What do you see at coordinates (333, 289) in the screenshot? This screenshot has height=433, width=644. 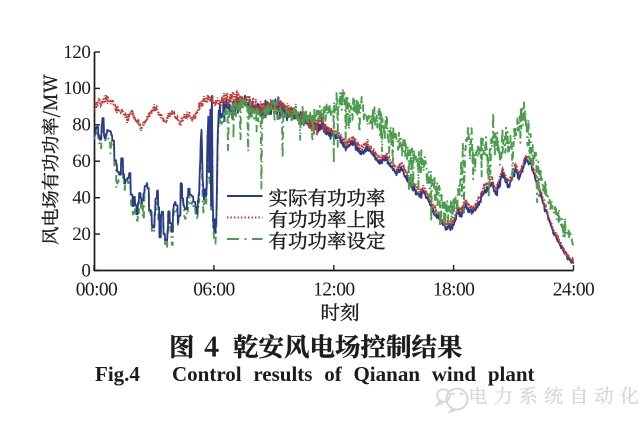 I see `svg-text: 12:00` at bounding box center [333, 289].